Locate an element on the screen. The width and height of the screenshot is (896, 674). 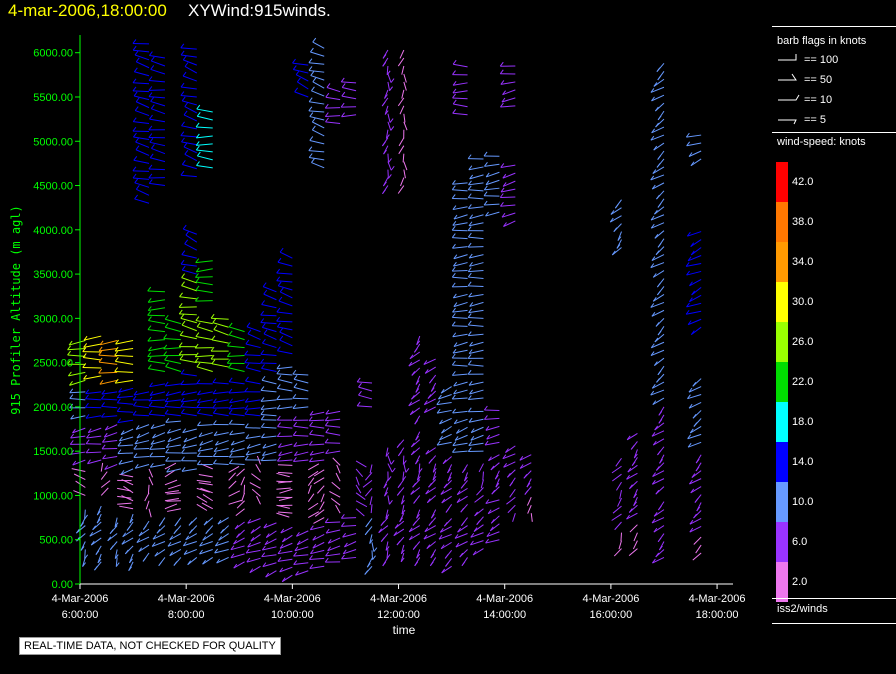
y-tick-label: 2500.00 is located at coordinates (53, 364).